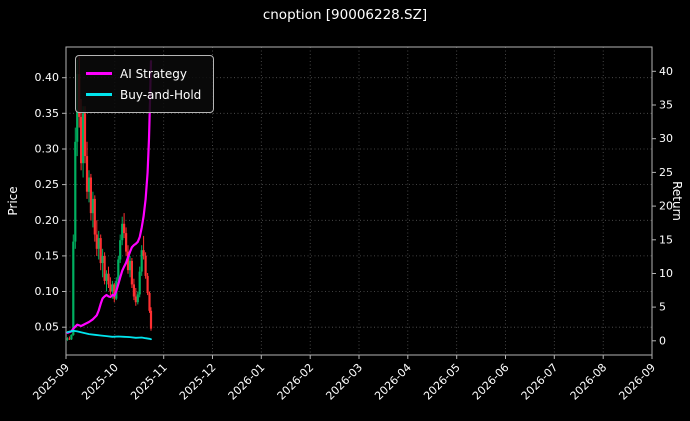  I want to click on svg-text: 2025-12, so click(198, 382).